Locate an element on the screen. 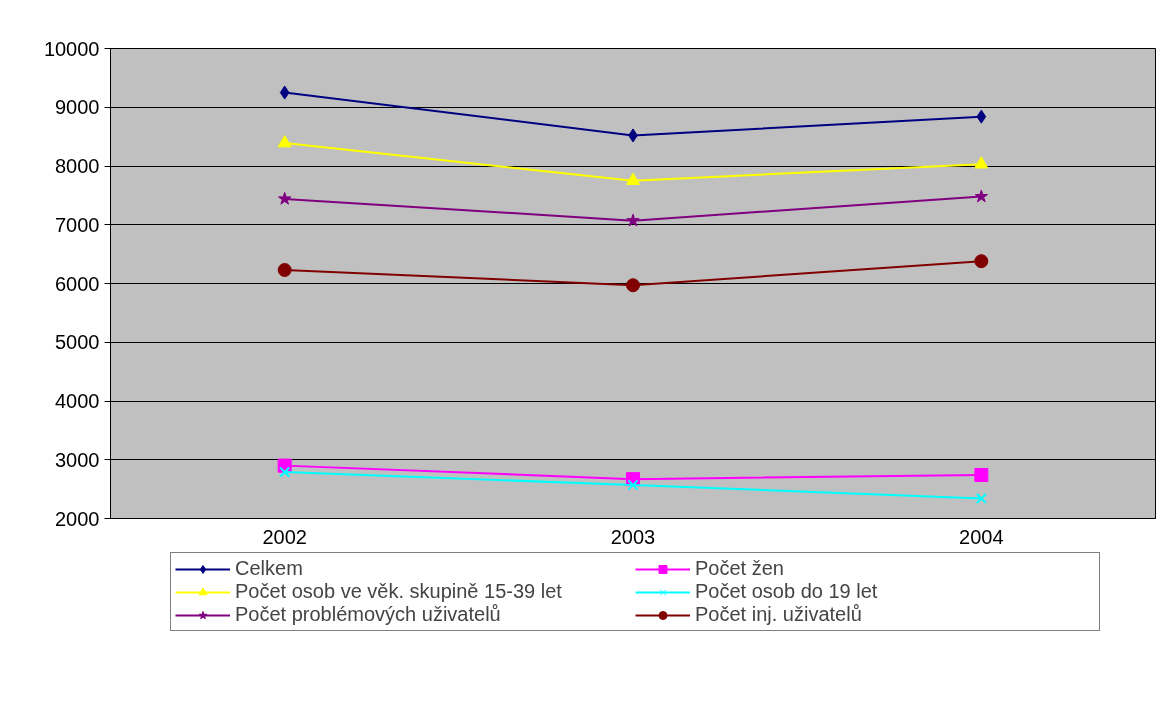 The image size is (1167, 725). legend-label: Počet žen is located at coordinates (740, 568).